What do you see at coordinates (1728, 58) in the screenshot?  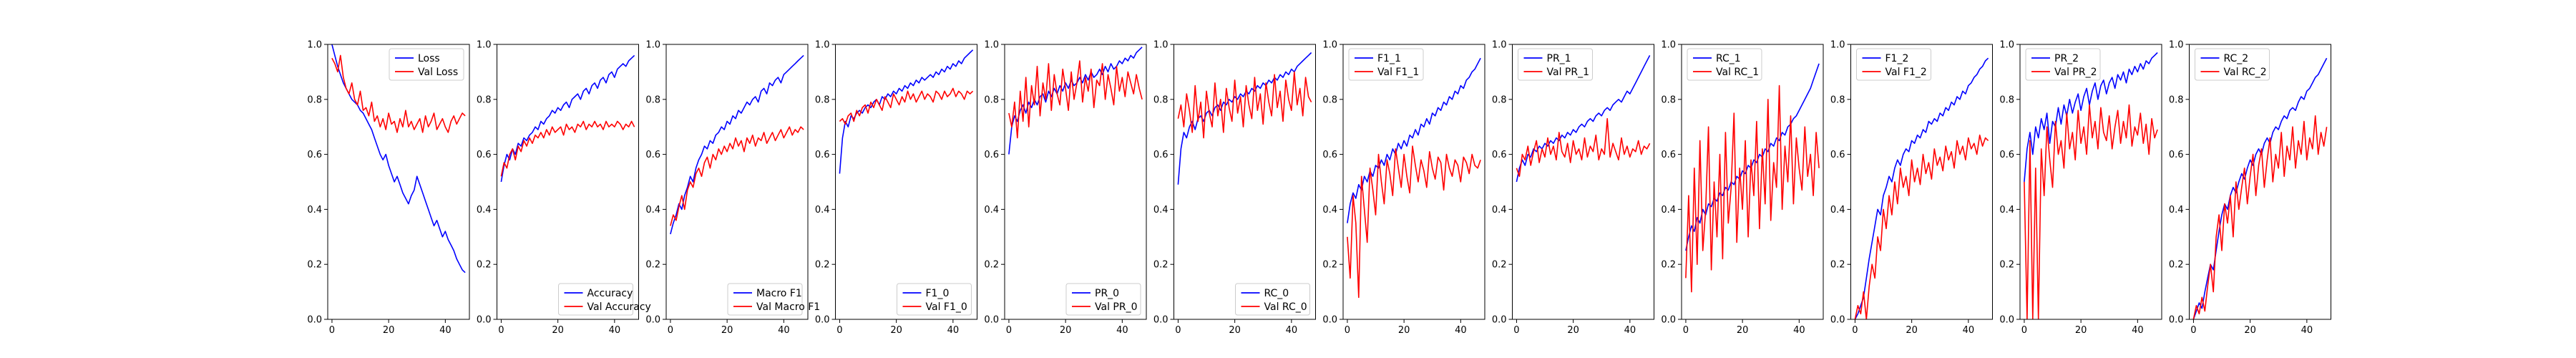 I see `legend-label: RC_1` at bounding box center [1728, 58].